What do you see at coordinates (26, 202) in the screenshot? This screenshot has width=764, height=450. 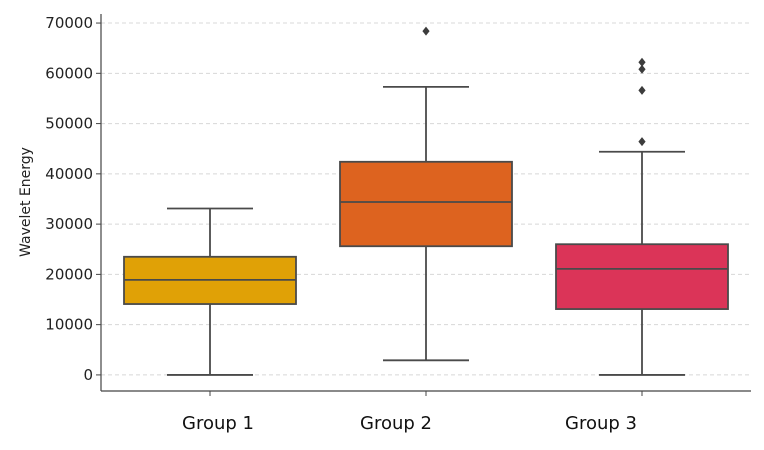 I see `y-axis-label: Wavelet Energy` at bounding box center [26, 202].